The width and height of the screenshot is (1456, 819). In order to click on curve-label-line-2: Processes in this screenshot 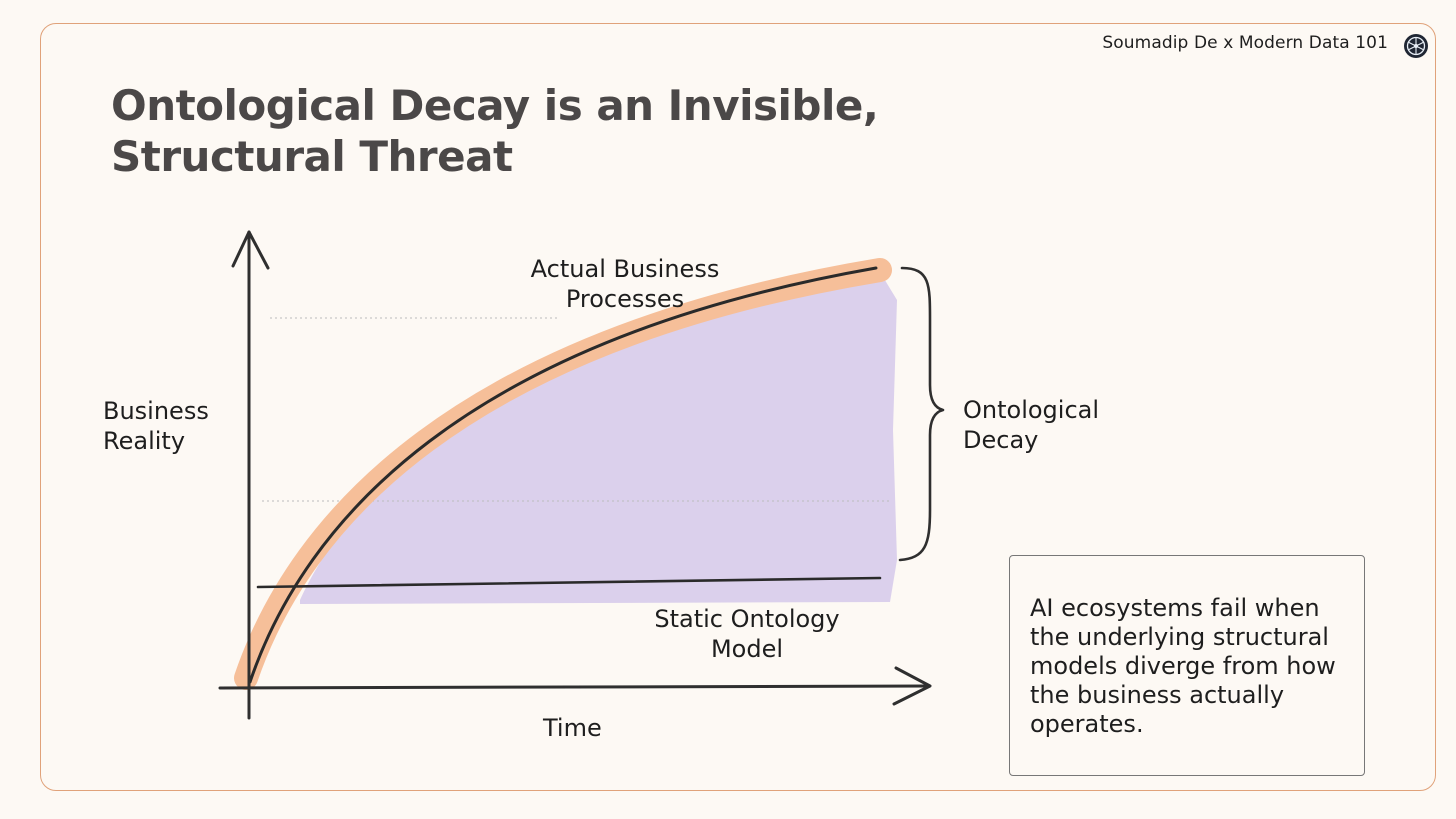, I will do `click(625, 299)`.